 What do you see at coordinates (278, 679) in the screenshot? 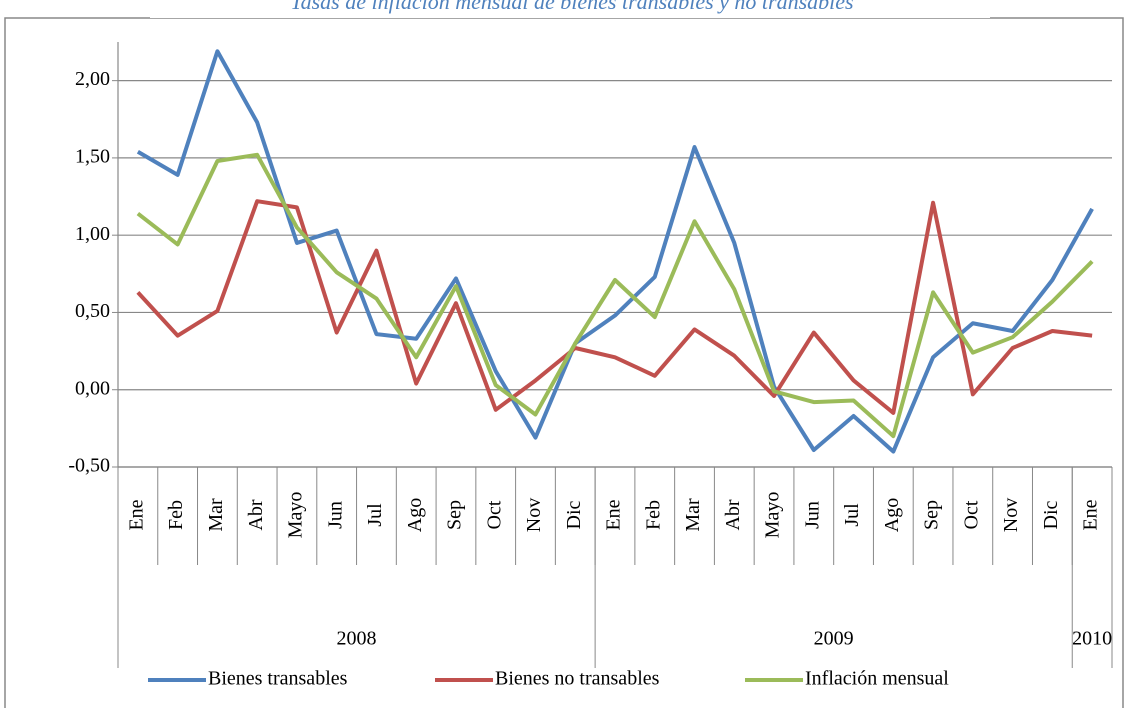
I see `legend-label: Bienes transables` at bounding box center [278, 679].